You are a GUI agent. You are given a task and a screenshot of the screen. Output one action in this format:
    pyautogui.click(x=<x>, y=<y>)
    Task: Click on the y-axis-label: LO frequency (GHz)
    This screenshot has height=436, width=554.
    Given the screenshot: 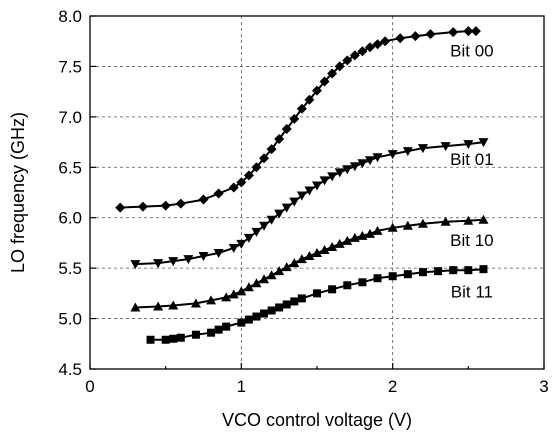 What is the action you would take?
    pyautogui.click(x=18, y=192)
    